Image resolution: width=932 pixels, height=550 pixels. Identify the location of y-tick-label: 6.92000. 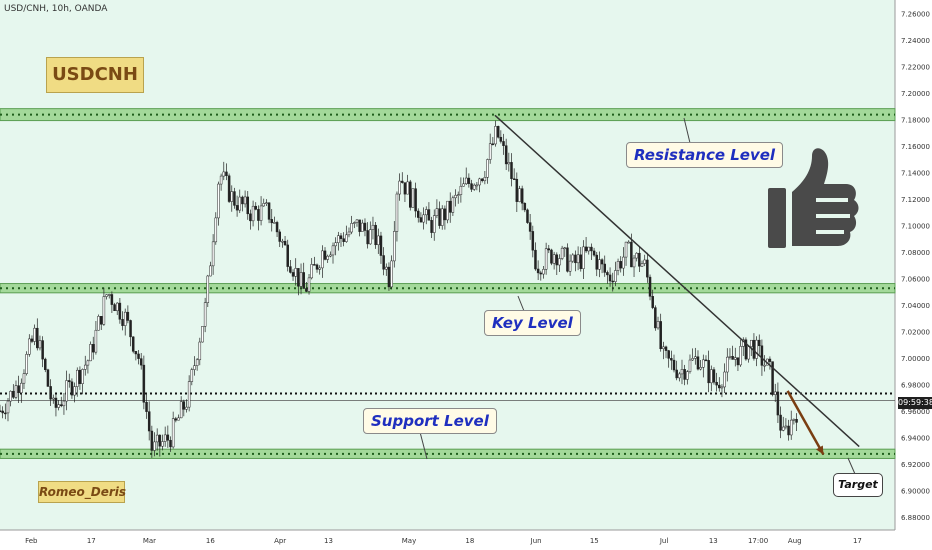
(915, 465).